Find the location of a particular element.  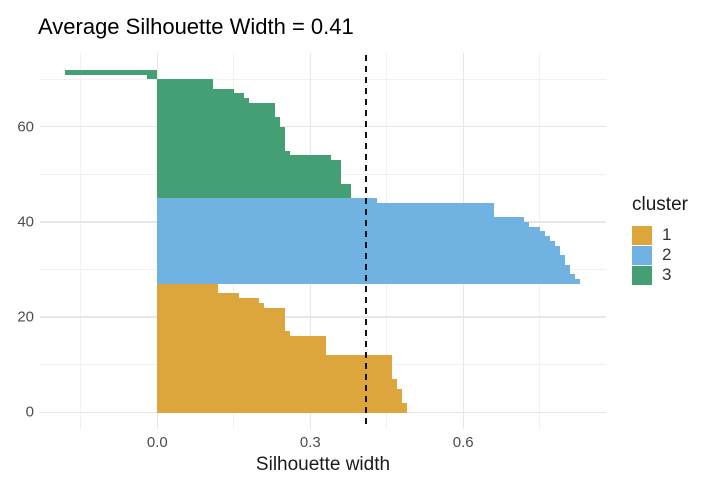

x-axis-tick-label: 0.6 is located at coordinates (463, 442).